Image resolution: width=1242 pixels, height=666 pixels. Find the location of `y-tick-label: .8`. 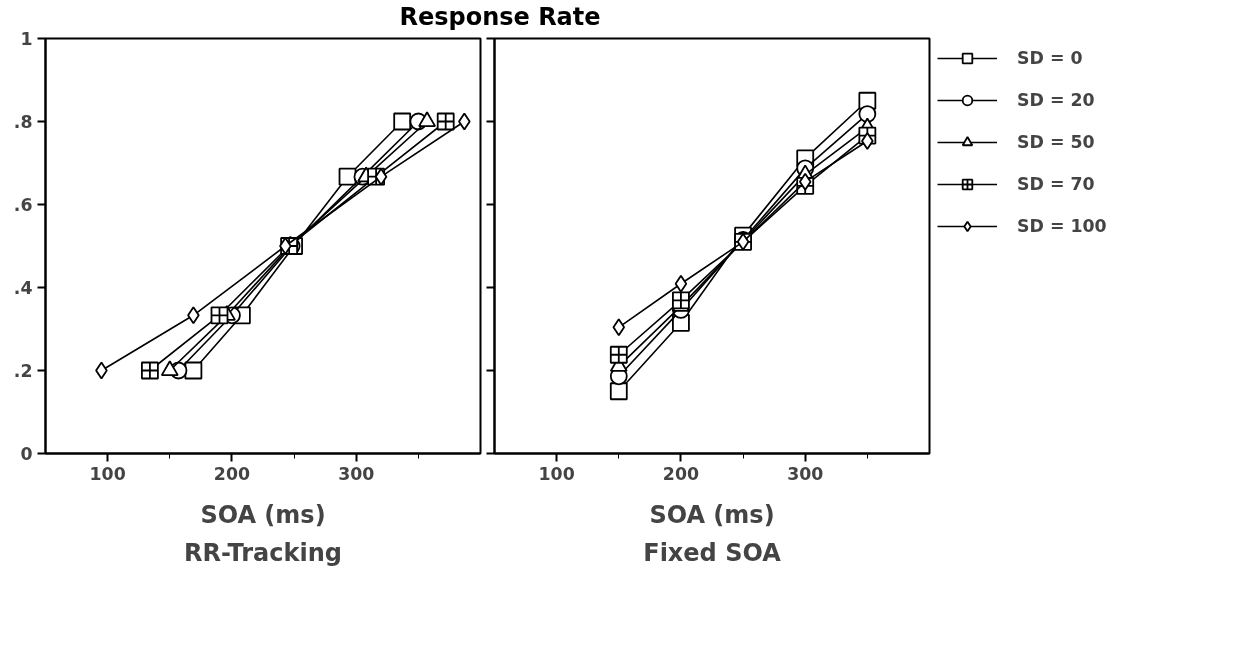

y-tick-label: .8 is located at coordinates (23, 122).